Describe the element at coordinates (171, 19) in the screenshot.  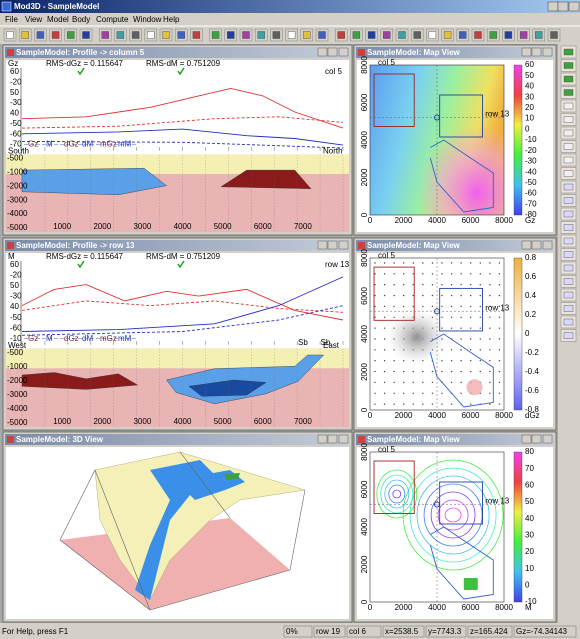
I see `menu-item: Help` at that location.